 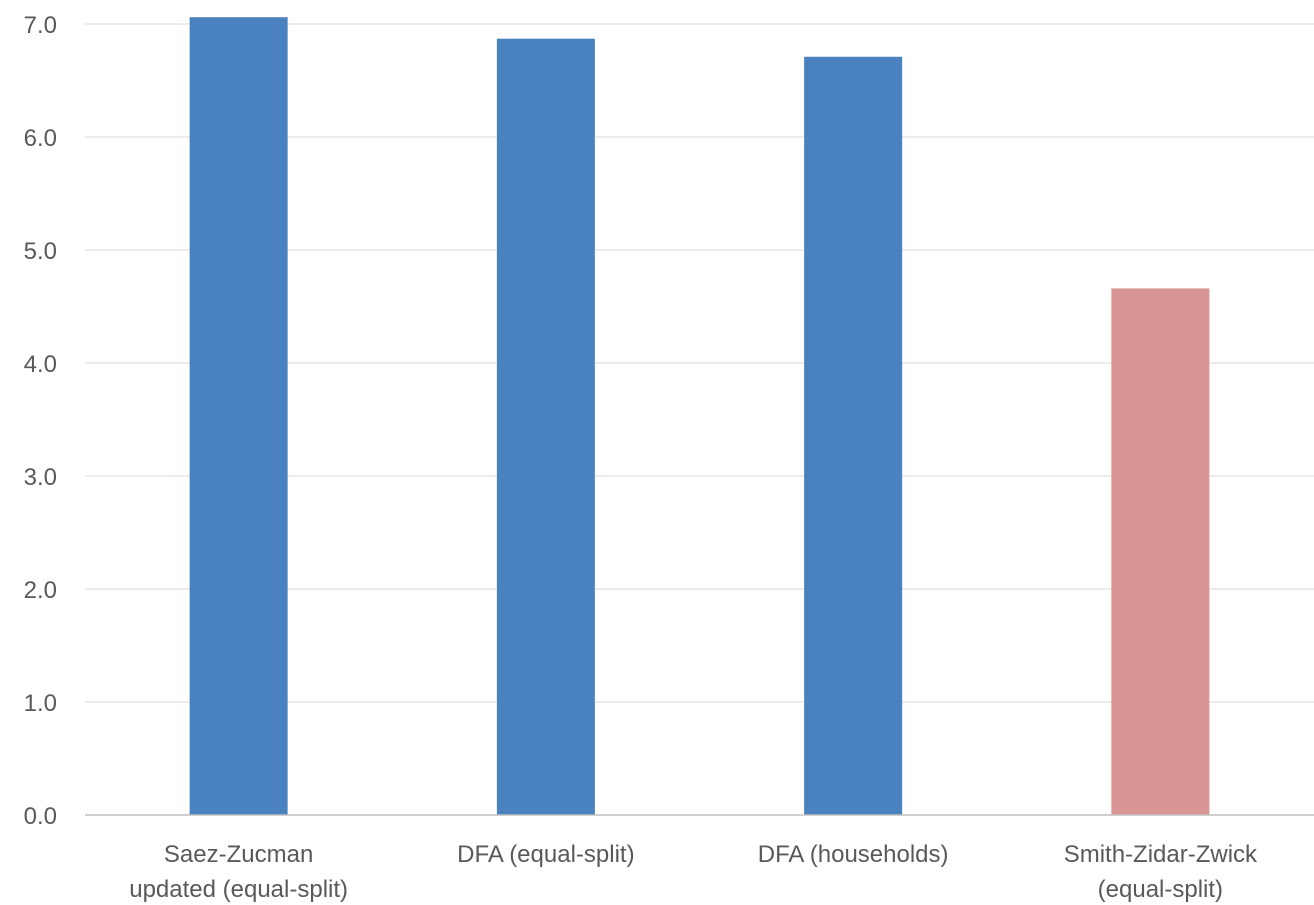 I want to click on x-category-label: DFA (households), so click(x=853, y=854).